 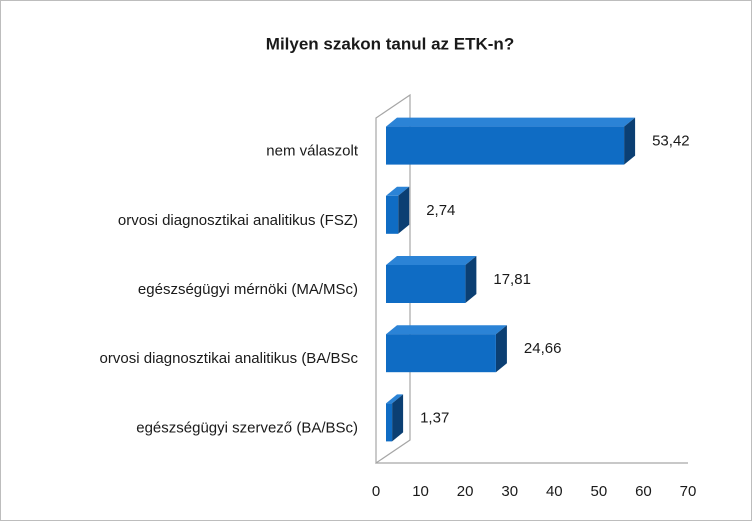 I want to click on x-tick-label: 30, so click(x=509, y=491).